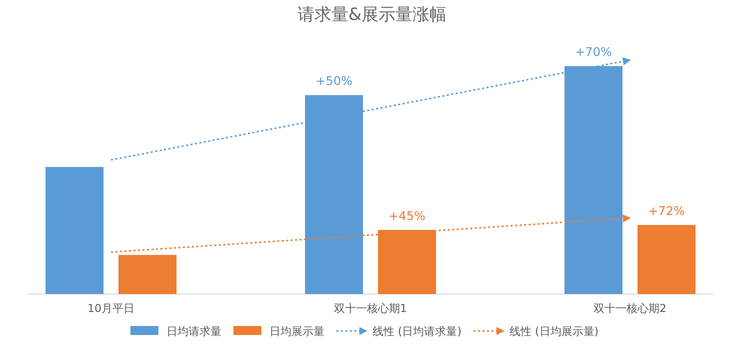 The image size is (741, 346). Describe the element at coordinates (407, 215) in the screenshot. I see `annotation: +45%` at that location.